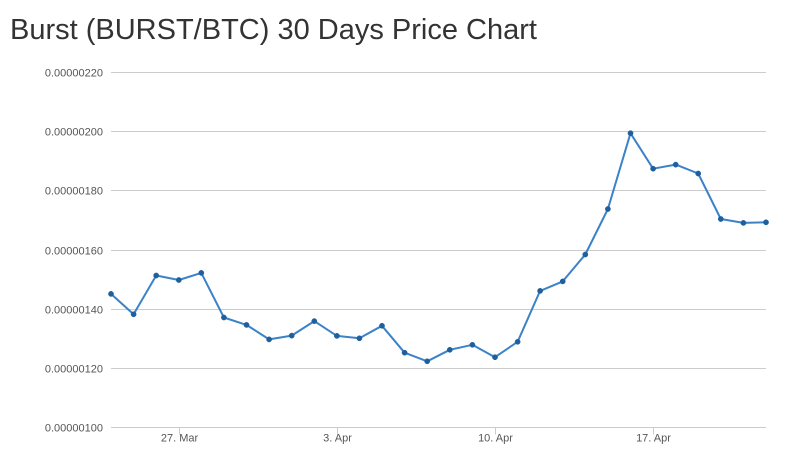 The height and width of the screenshot is (453, 788). What do you see at coordinates (416, 439) in the screenshot?
I see `x-tick-labels: 27. Mar 3. Apr 10. Apr 17. Apr` at bounding box center [416, 439].